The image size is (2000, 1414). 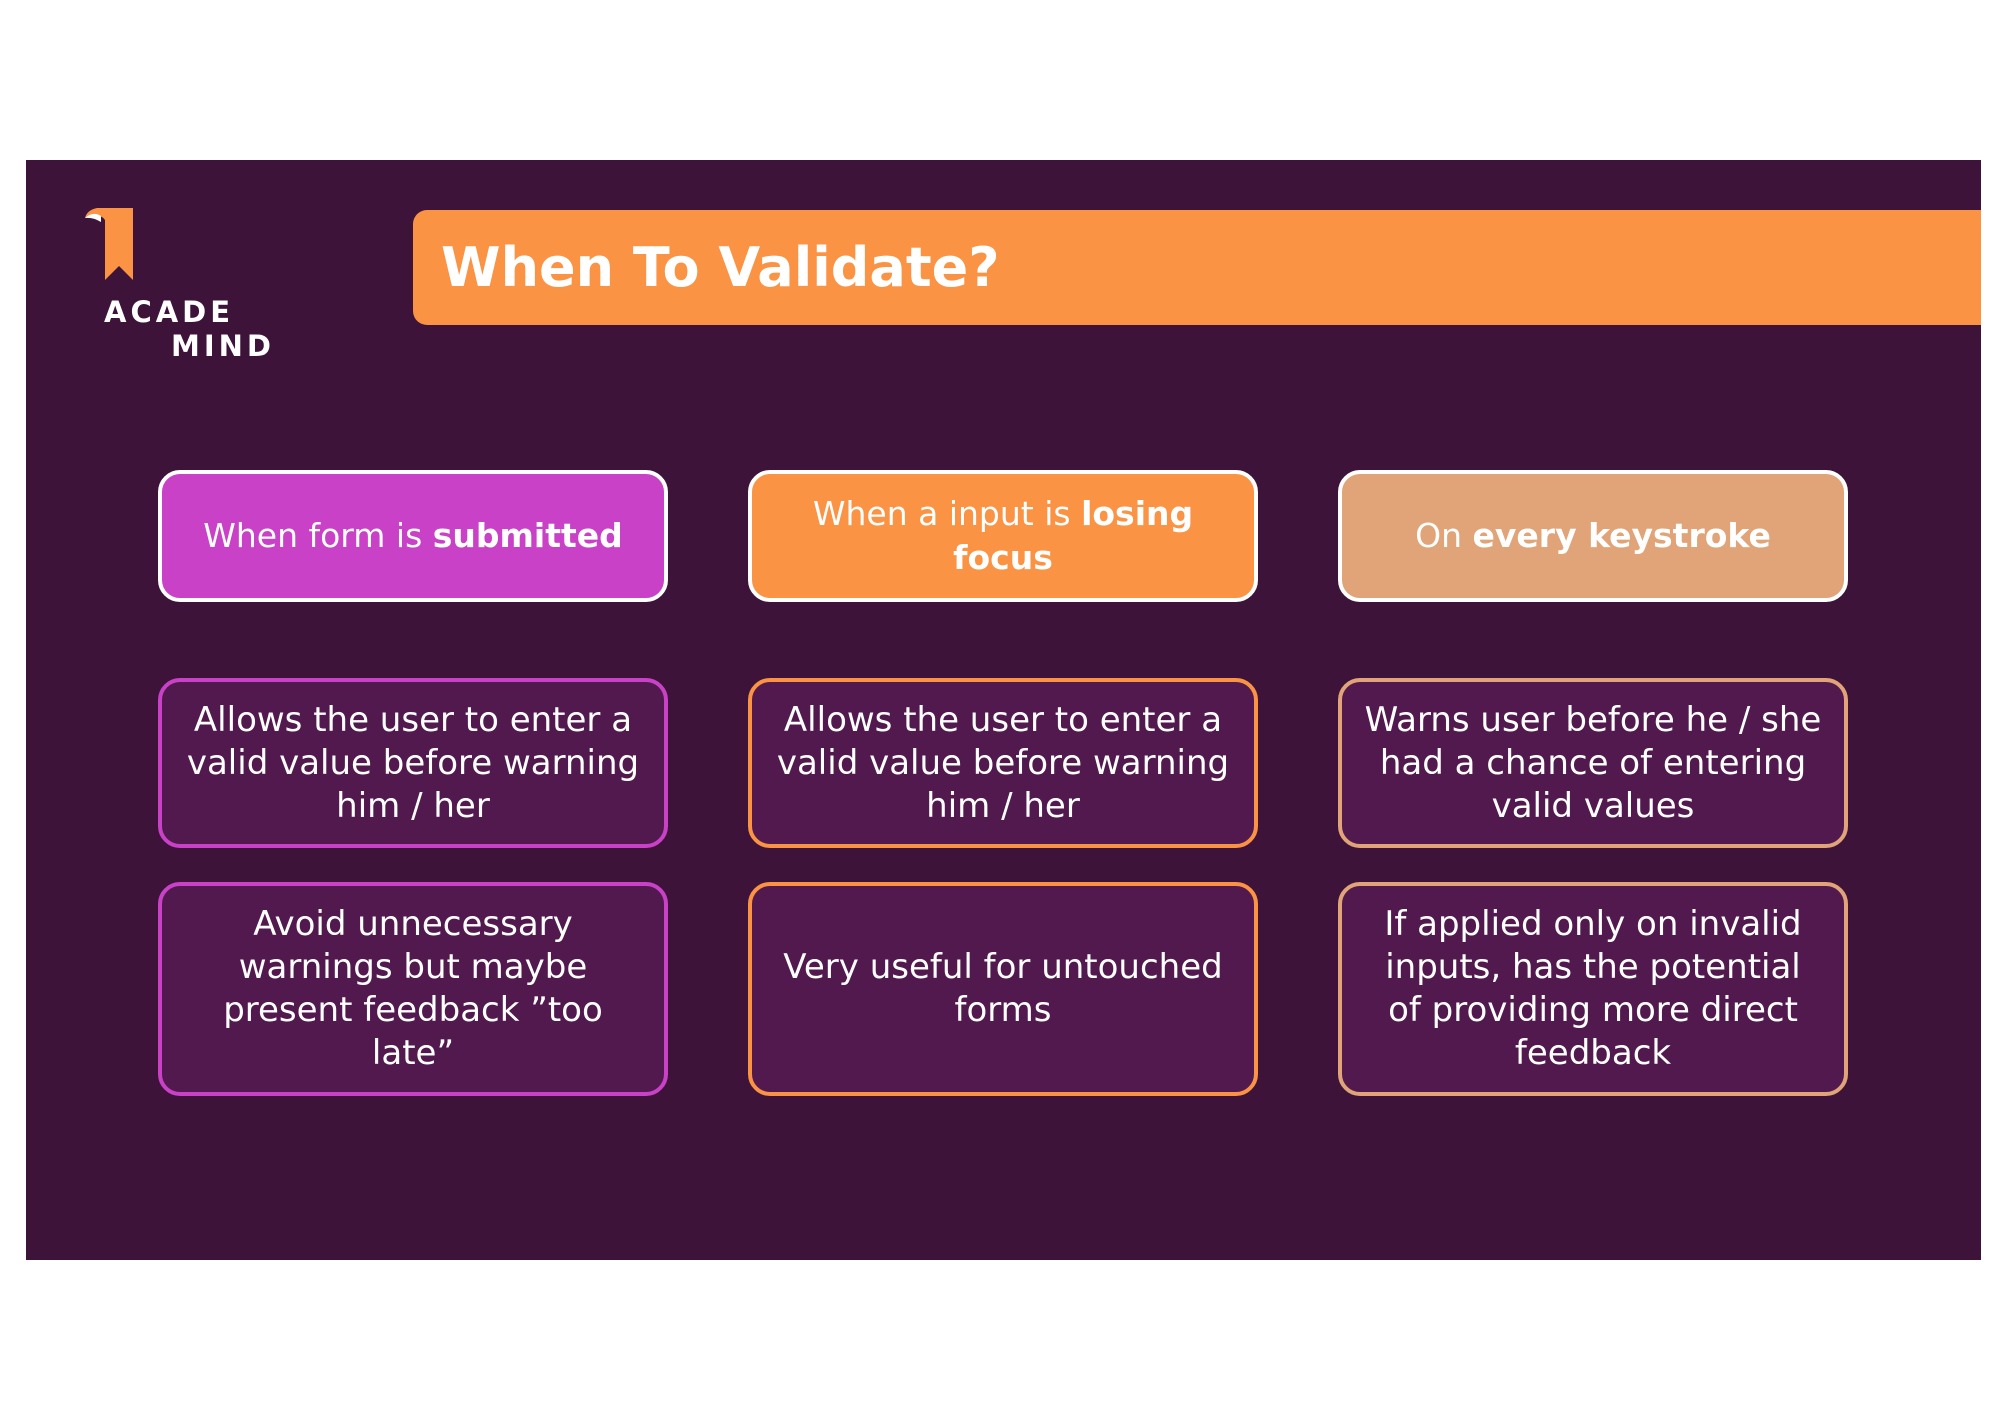 What do you see at coordinates (169, 312) in the screenshot?
I see `logo-text-line1: ACADE` at bounding box center [169, 312].